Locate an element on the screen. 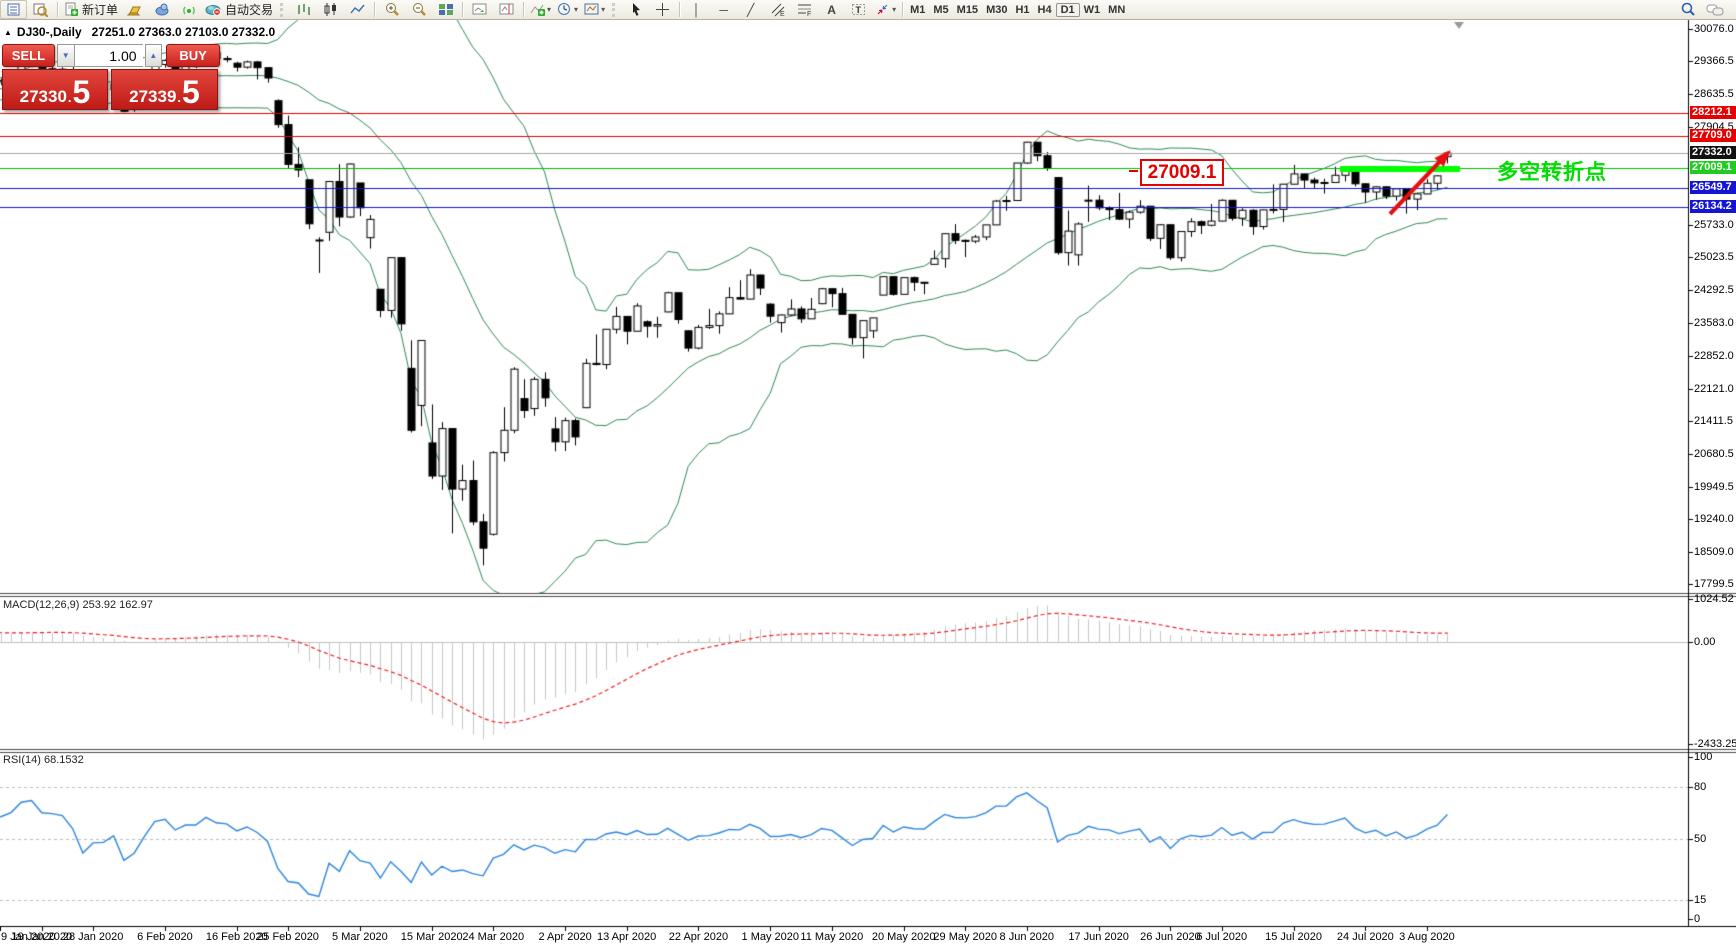 This screenshot has height=946, width=1736. date-axis-label: 11 May 2020 is located at coordinates (832, 937).